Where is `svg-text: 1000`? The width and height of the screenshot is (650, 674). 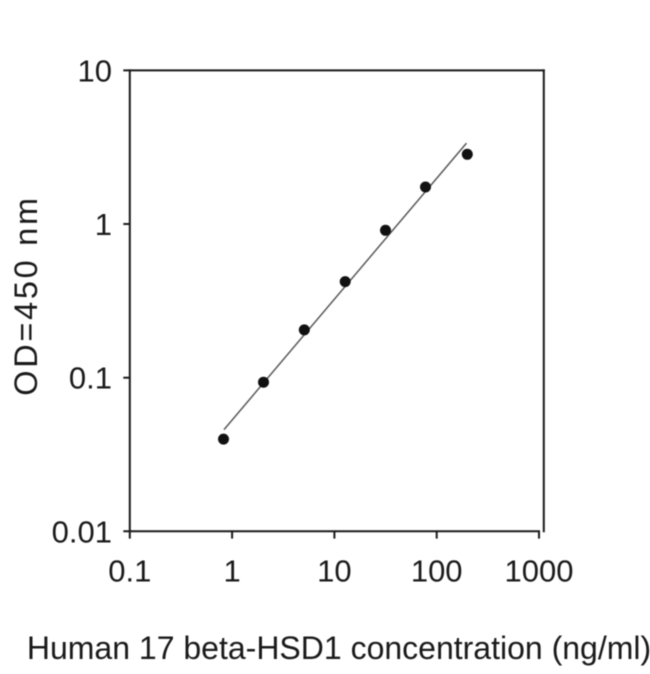
svg-text: 1000 is located at coordinates (539, 571).